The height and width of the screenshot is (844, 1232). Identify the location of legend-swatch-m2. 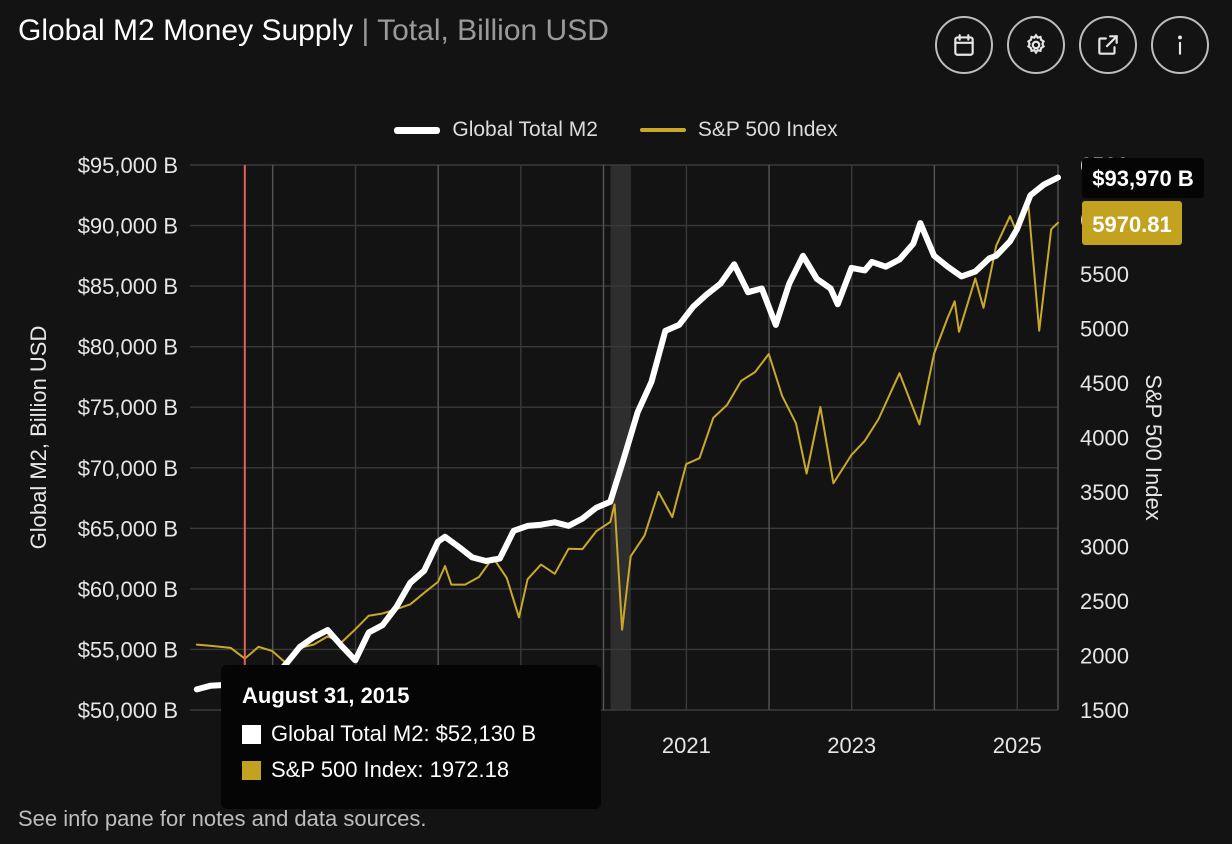
(417, 130).